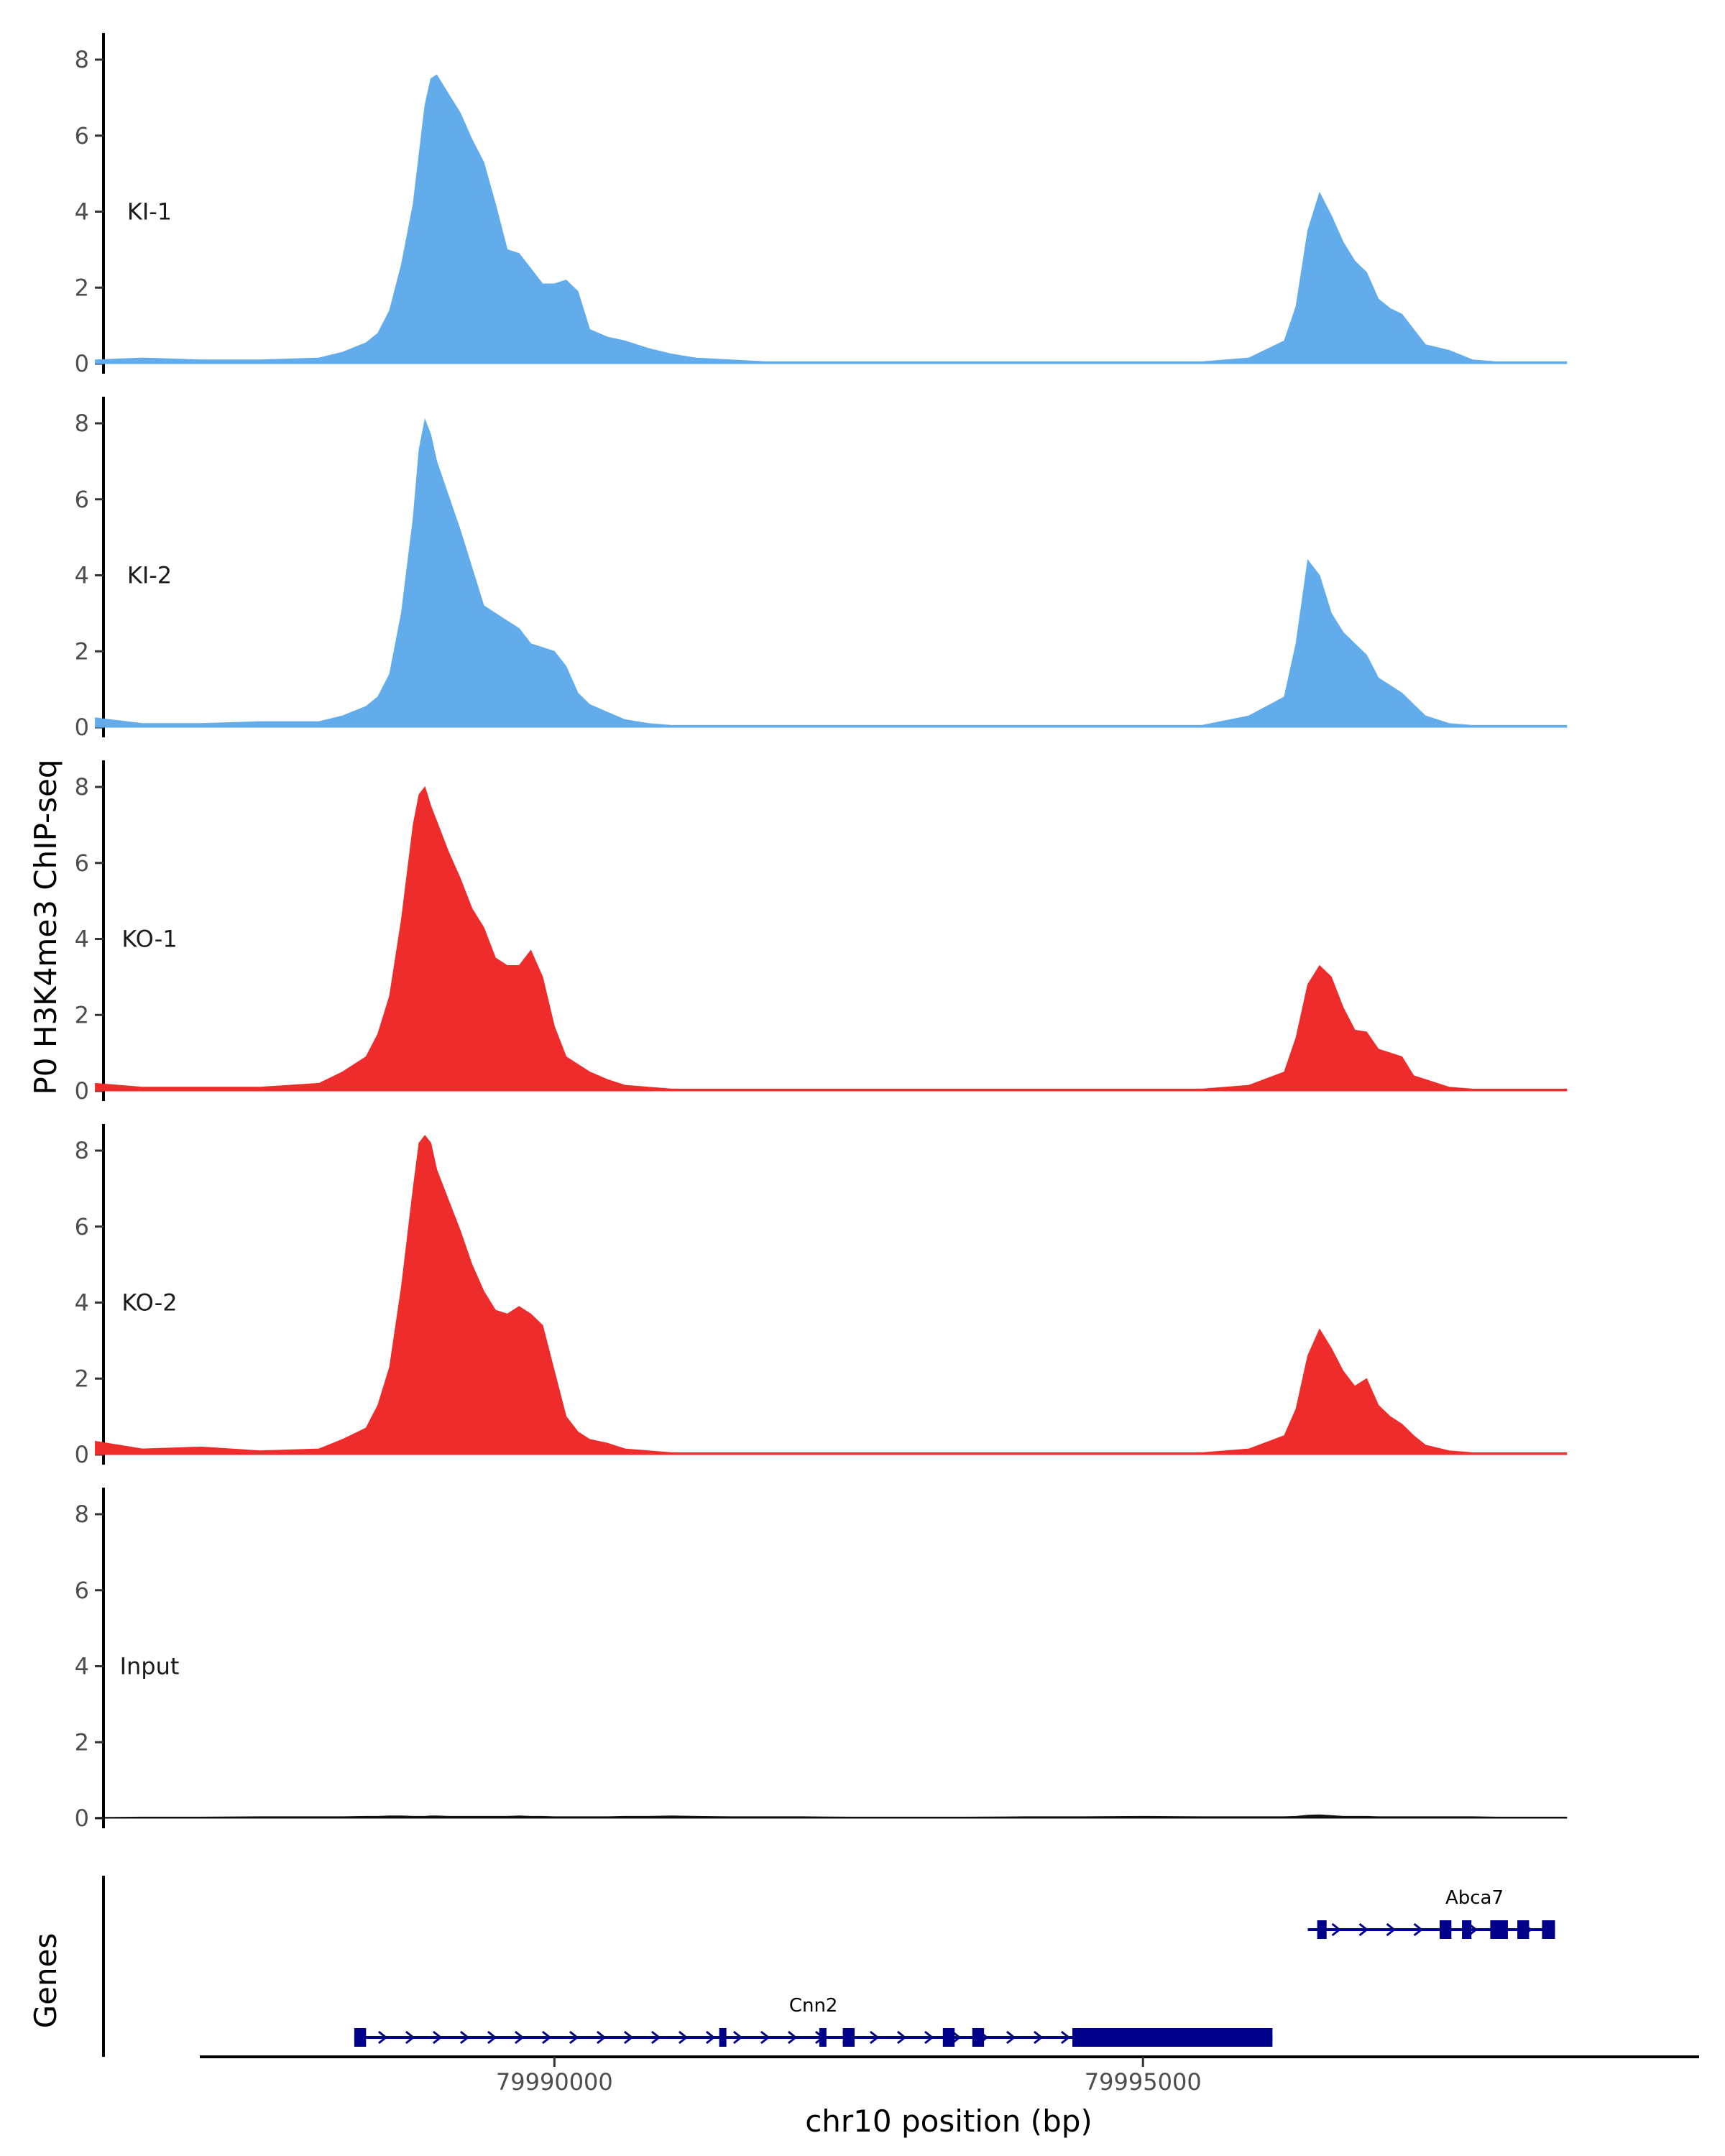 This screenshot has width=1725, height=2156. Describe the element at coordinates (45, 927) in the screenshot. I see `y-axis-title: P0 H3K4me3 ChIP-seq` at that location.